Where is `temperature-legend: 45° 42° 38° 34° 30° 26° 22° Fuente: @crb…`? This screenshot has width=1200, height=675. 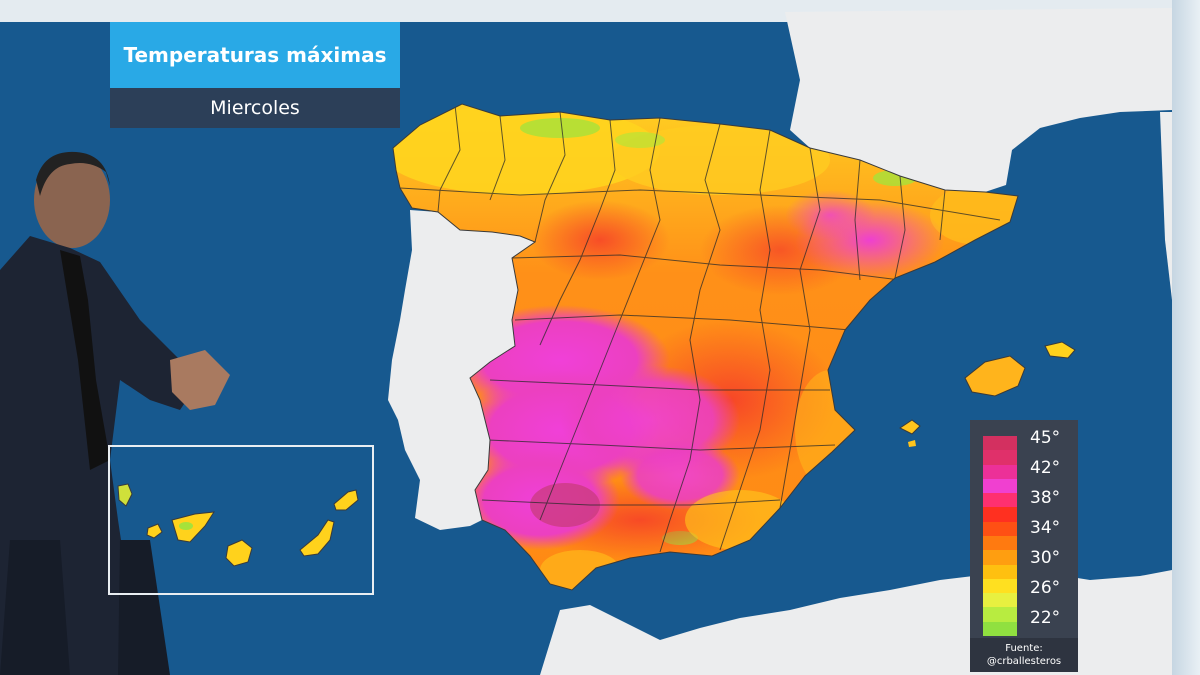 temperature-legend: 45° 42° 38° 34° 30° 26° 22° Fuente: @crb… is located at coordinates (1024, 546).